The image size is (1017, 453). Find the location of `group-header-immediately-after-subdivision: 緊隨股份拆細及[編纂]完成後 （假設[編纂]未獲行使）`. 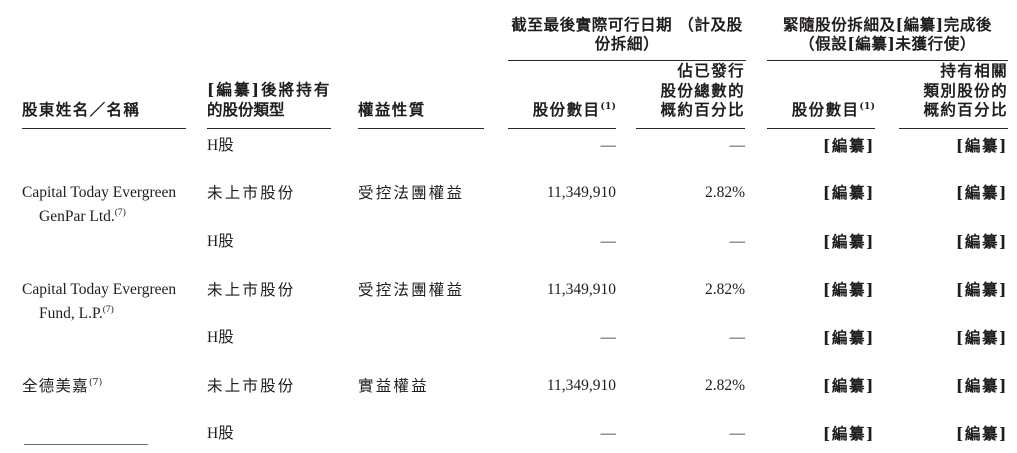

group-header-immediately-after-subdivision: 緊隨股份拆細及[編纂]完成後 （假設[編纂]未獲行使） is located at coordinates (887, 34).